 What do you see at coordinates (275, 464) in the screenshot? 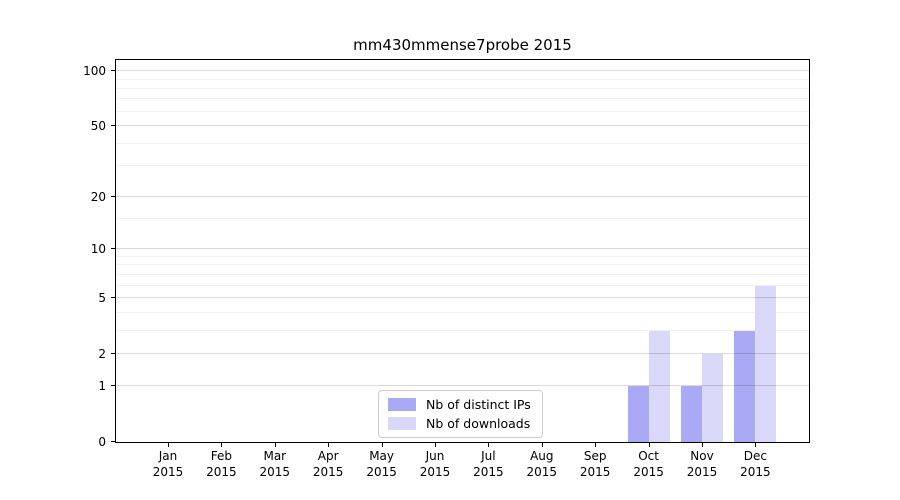
I see `x-tick-label-mar: Mar 2015` at bounding box center [275, 464].